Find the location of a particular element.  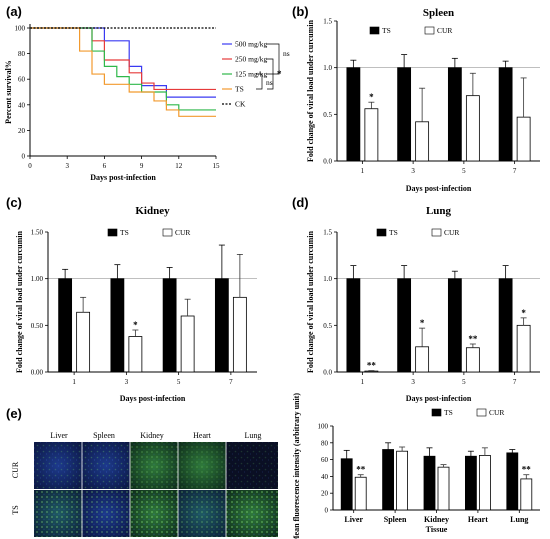

x-tick-label: 15 is located at coordinates (217, 166).